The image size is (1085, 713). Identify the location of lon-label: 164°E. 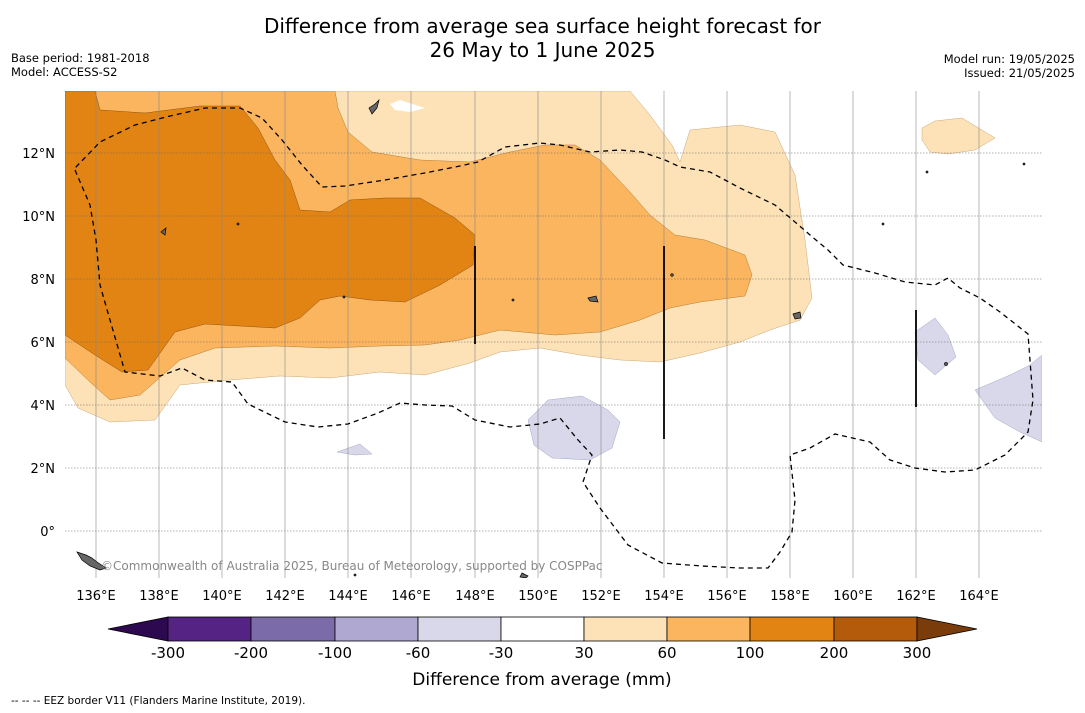
(979, 596).